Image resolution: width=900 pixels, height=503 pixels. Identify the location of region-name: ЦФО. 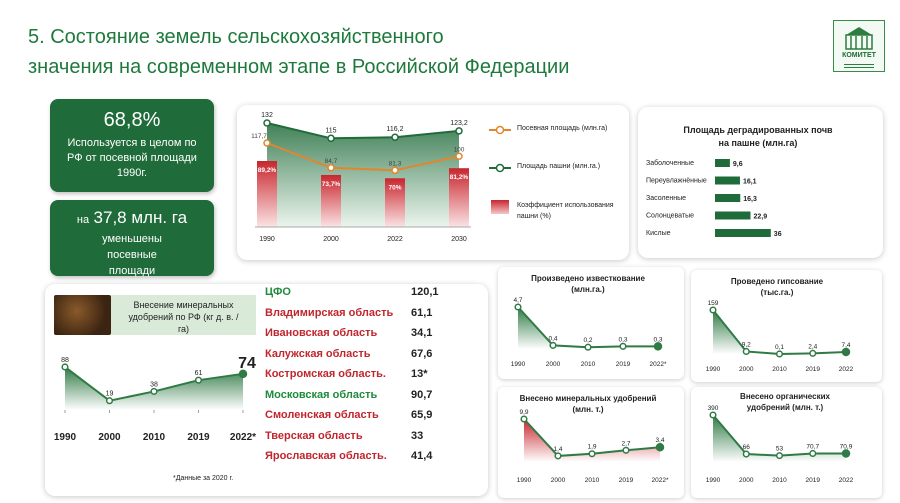
(278, 292).